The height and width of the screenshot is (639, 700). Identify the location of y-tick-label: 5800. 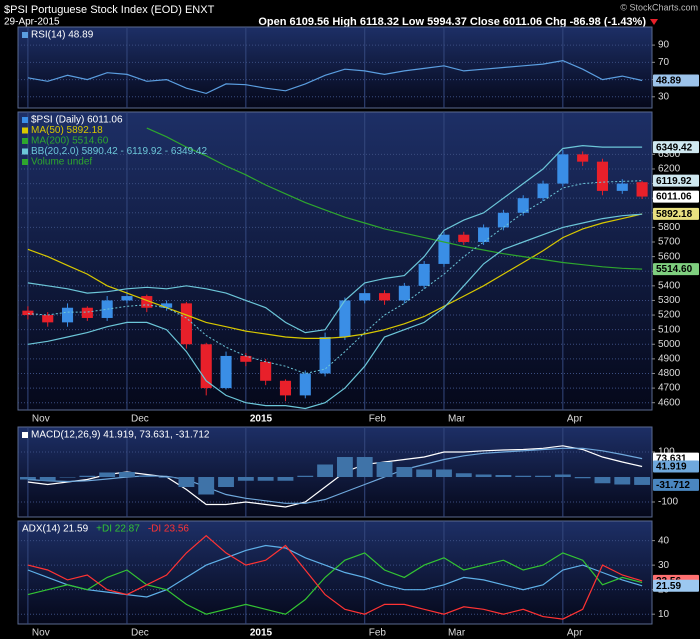
(669, 227).